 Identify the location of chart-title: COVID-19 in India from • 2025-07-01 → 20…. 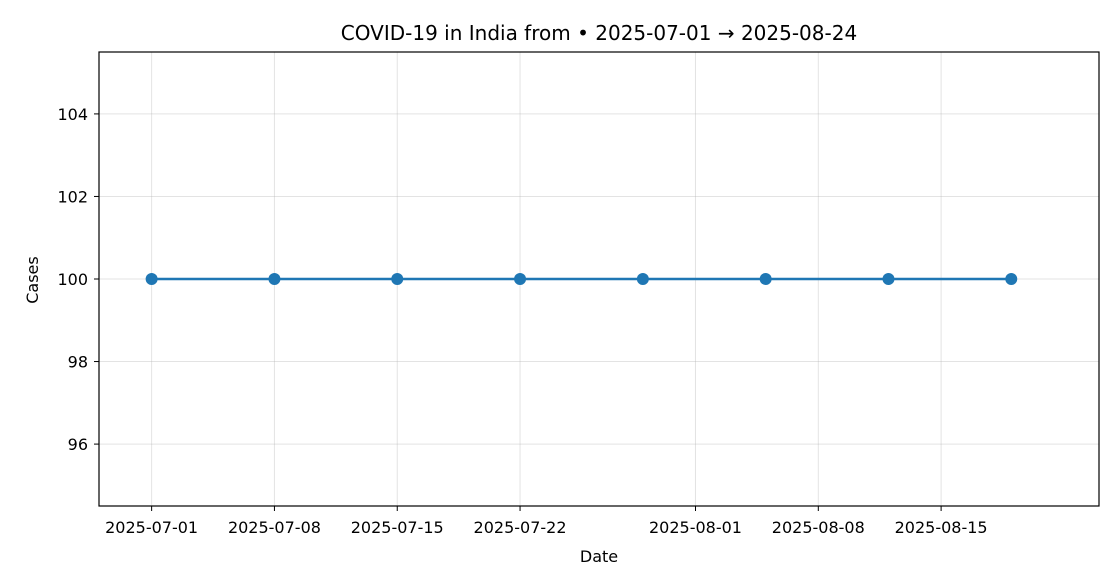
(599, 33).